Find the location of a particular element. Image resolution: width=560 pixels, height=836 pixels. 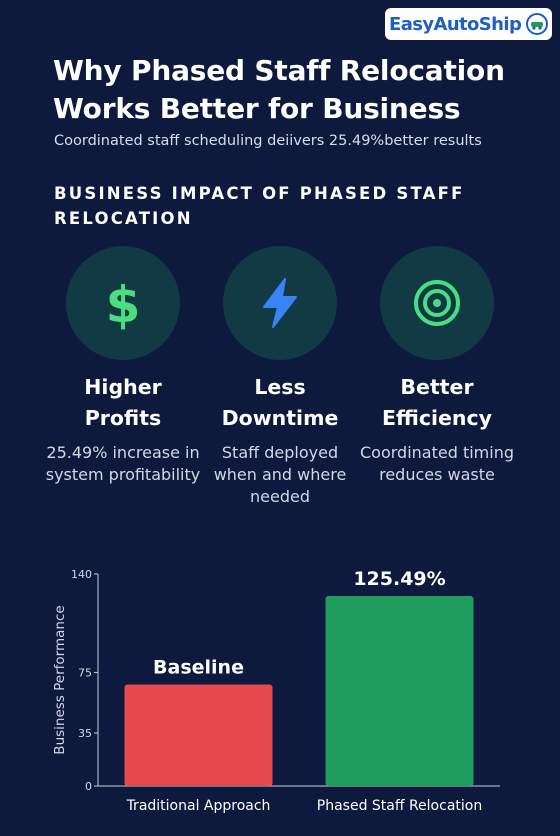

y-tick-label: 75 is located at coordinates (85, 672).